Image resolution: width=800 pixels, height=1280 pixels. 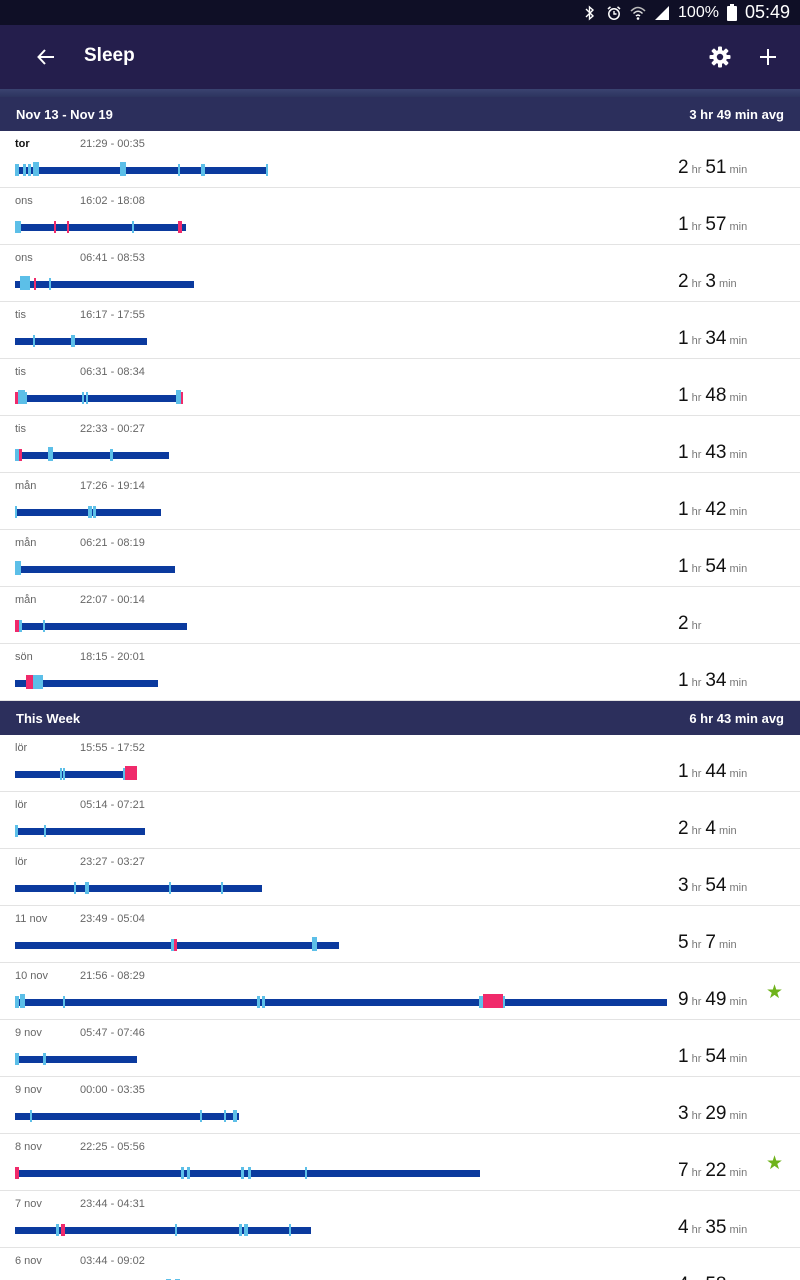 I want to click on duration-minutes: 48, so click(x=716, y=395).